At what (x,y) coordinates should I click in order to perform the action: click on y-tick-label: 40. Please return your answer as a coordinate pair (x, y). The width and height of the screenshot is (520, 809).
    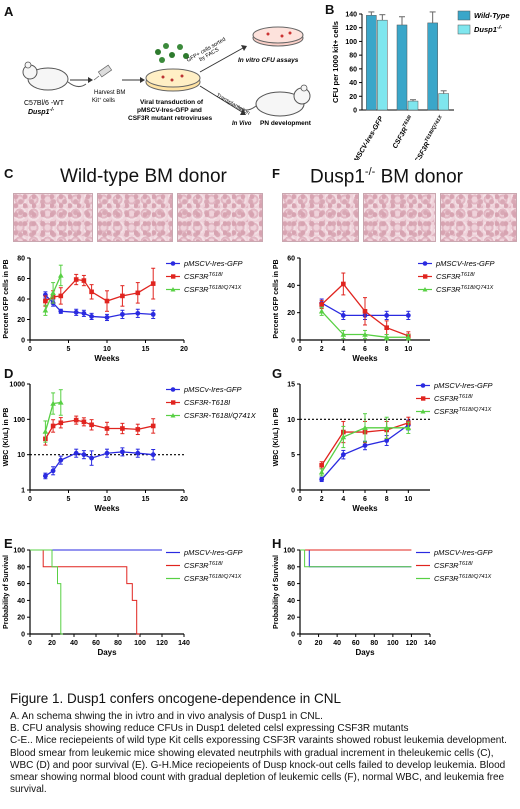
    Looking at the image, I should click on (21, 300).